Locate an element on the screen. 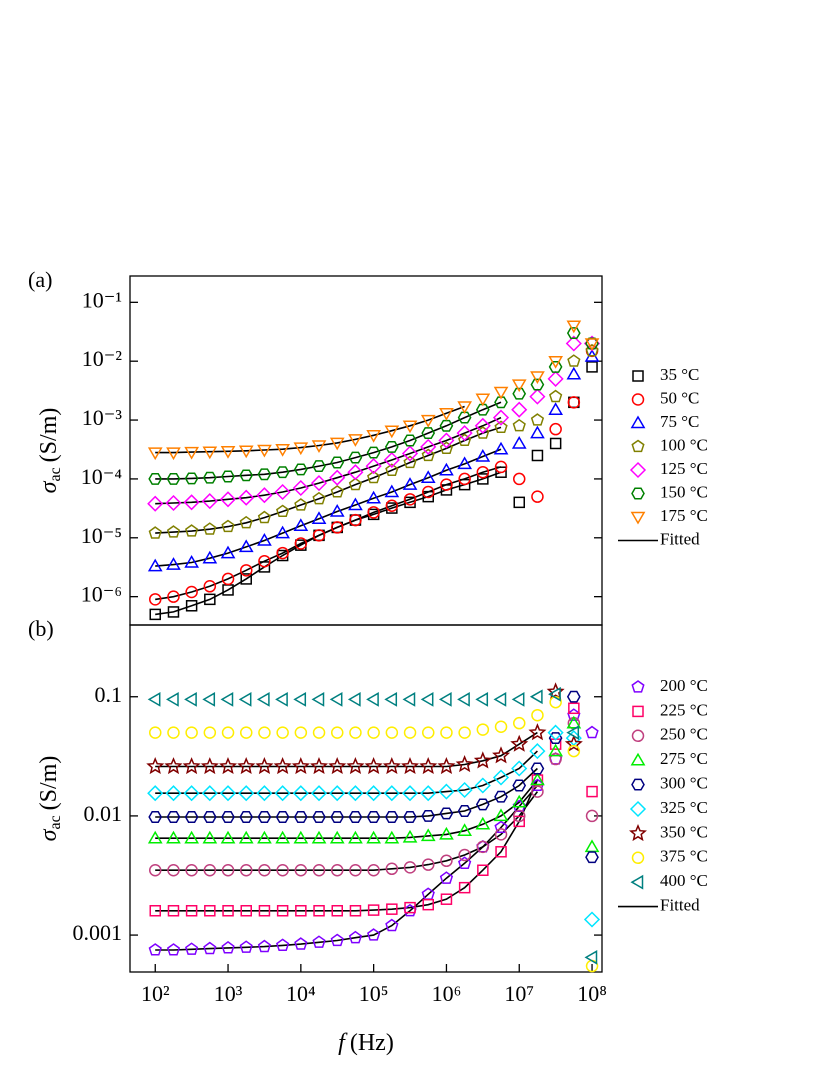 The image size is (830, 1075). y-label-subscript: ac is located at coordinates (55, 474).